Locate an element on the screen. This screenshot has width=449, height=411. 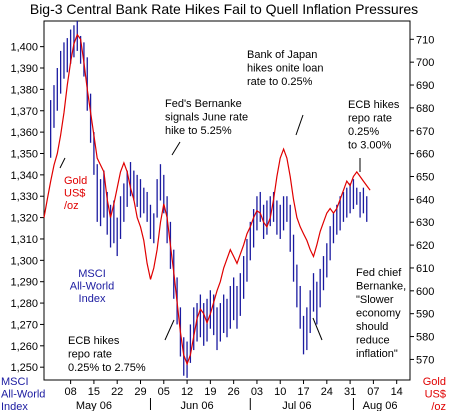
x-tick-label: 14 is located at coordinates (397, 392).